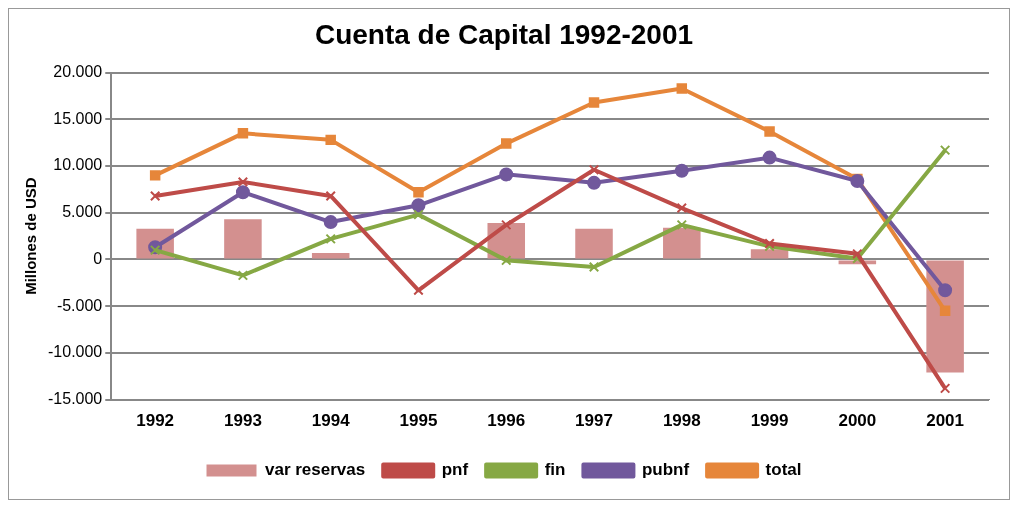 Image resolution: width=1017 pixels, height=507 pixels. Describe the element at coordinates (594, 421) in the screenshot. I see `x-tick-label: 1997` at that location.